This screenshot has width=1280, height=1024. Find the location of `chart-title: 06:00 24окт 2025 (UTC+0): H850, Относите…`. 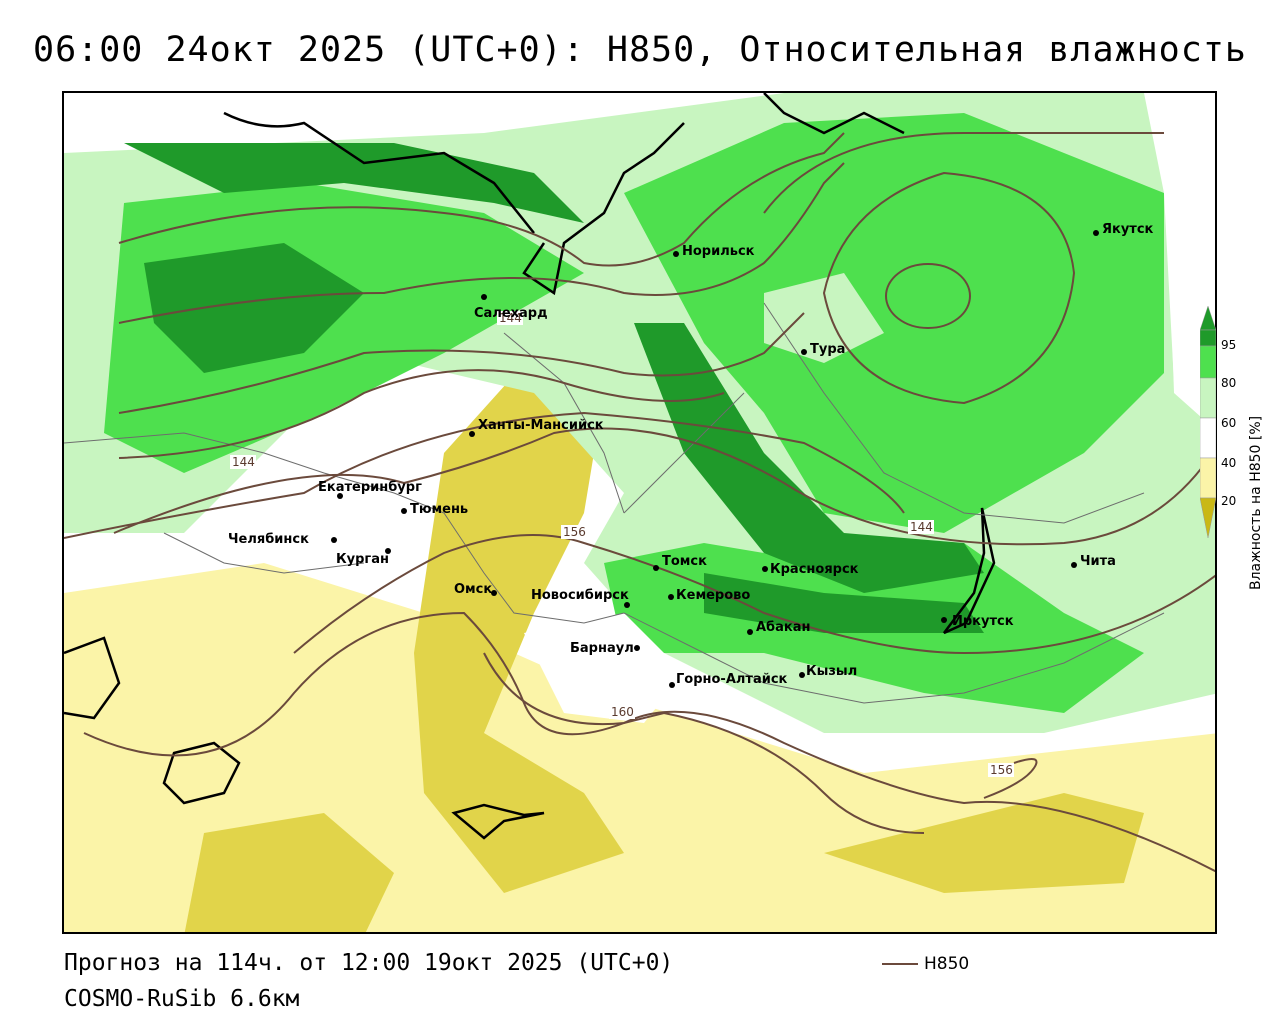

chart-title: 06:00 24окт 2025 (UTC+0): H850, Относите… is located at coordinates (640, 50).